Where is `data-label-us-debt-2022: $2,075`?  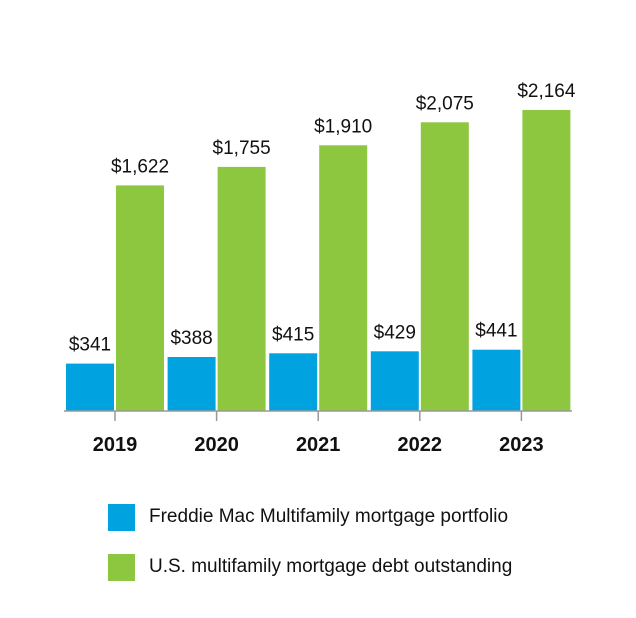 data-label-us-debt-2022: $2,075 is located at coordinates (445, 103).